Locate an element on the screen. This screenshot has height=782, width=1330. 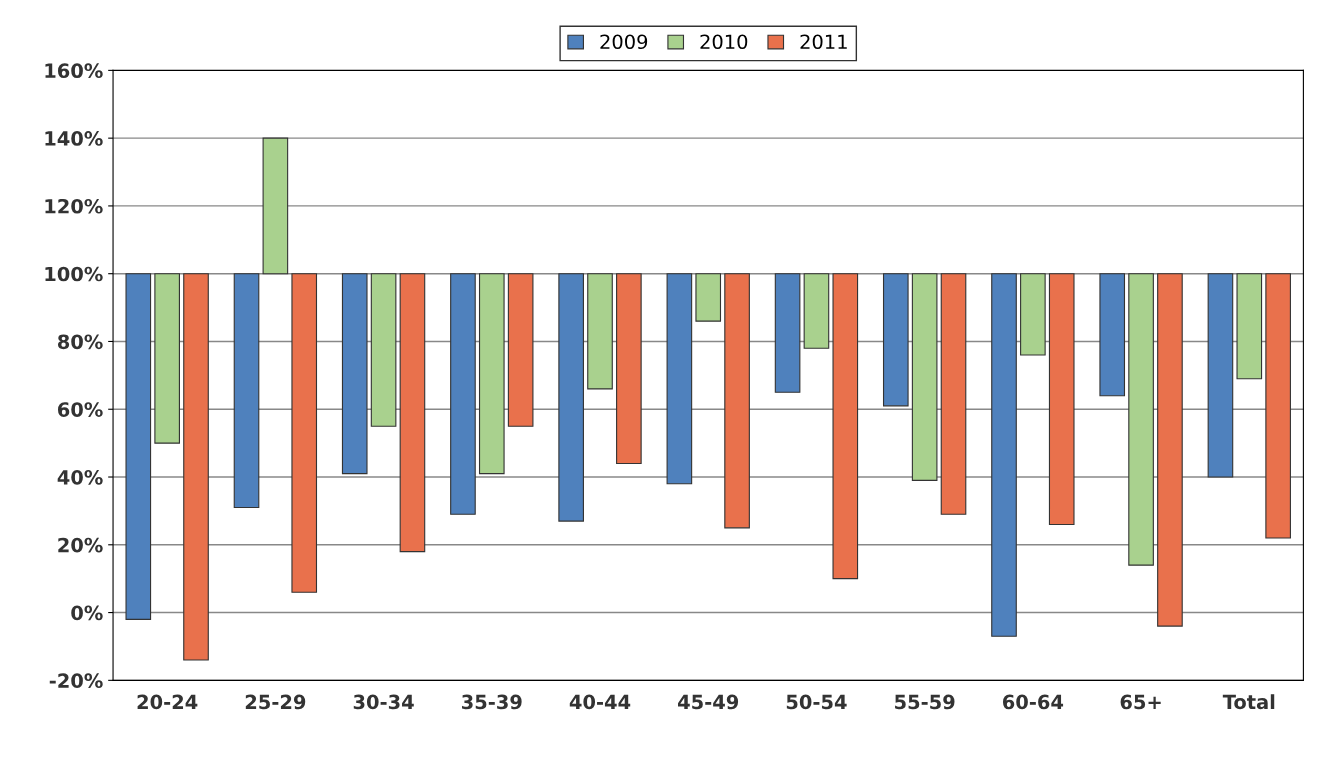
y-tick-label: 160% is located at coordinates (74, 71).